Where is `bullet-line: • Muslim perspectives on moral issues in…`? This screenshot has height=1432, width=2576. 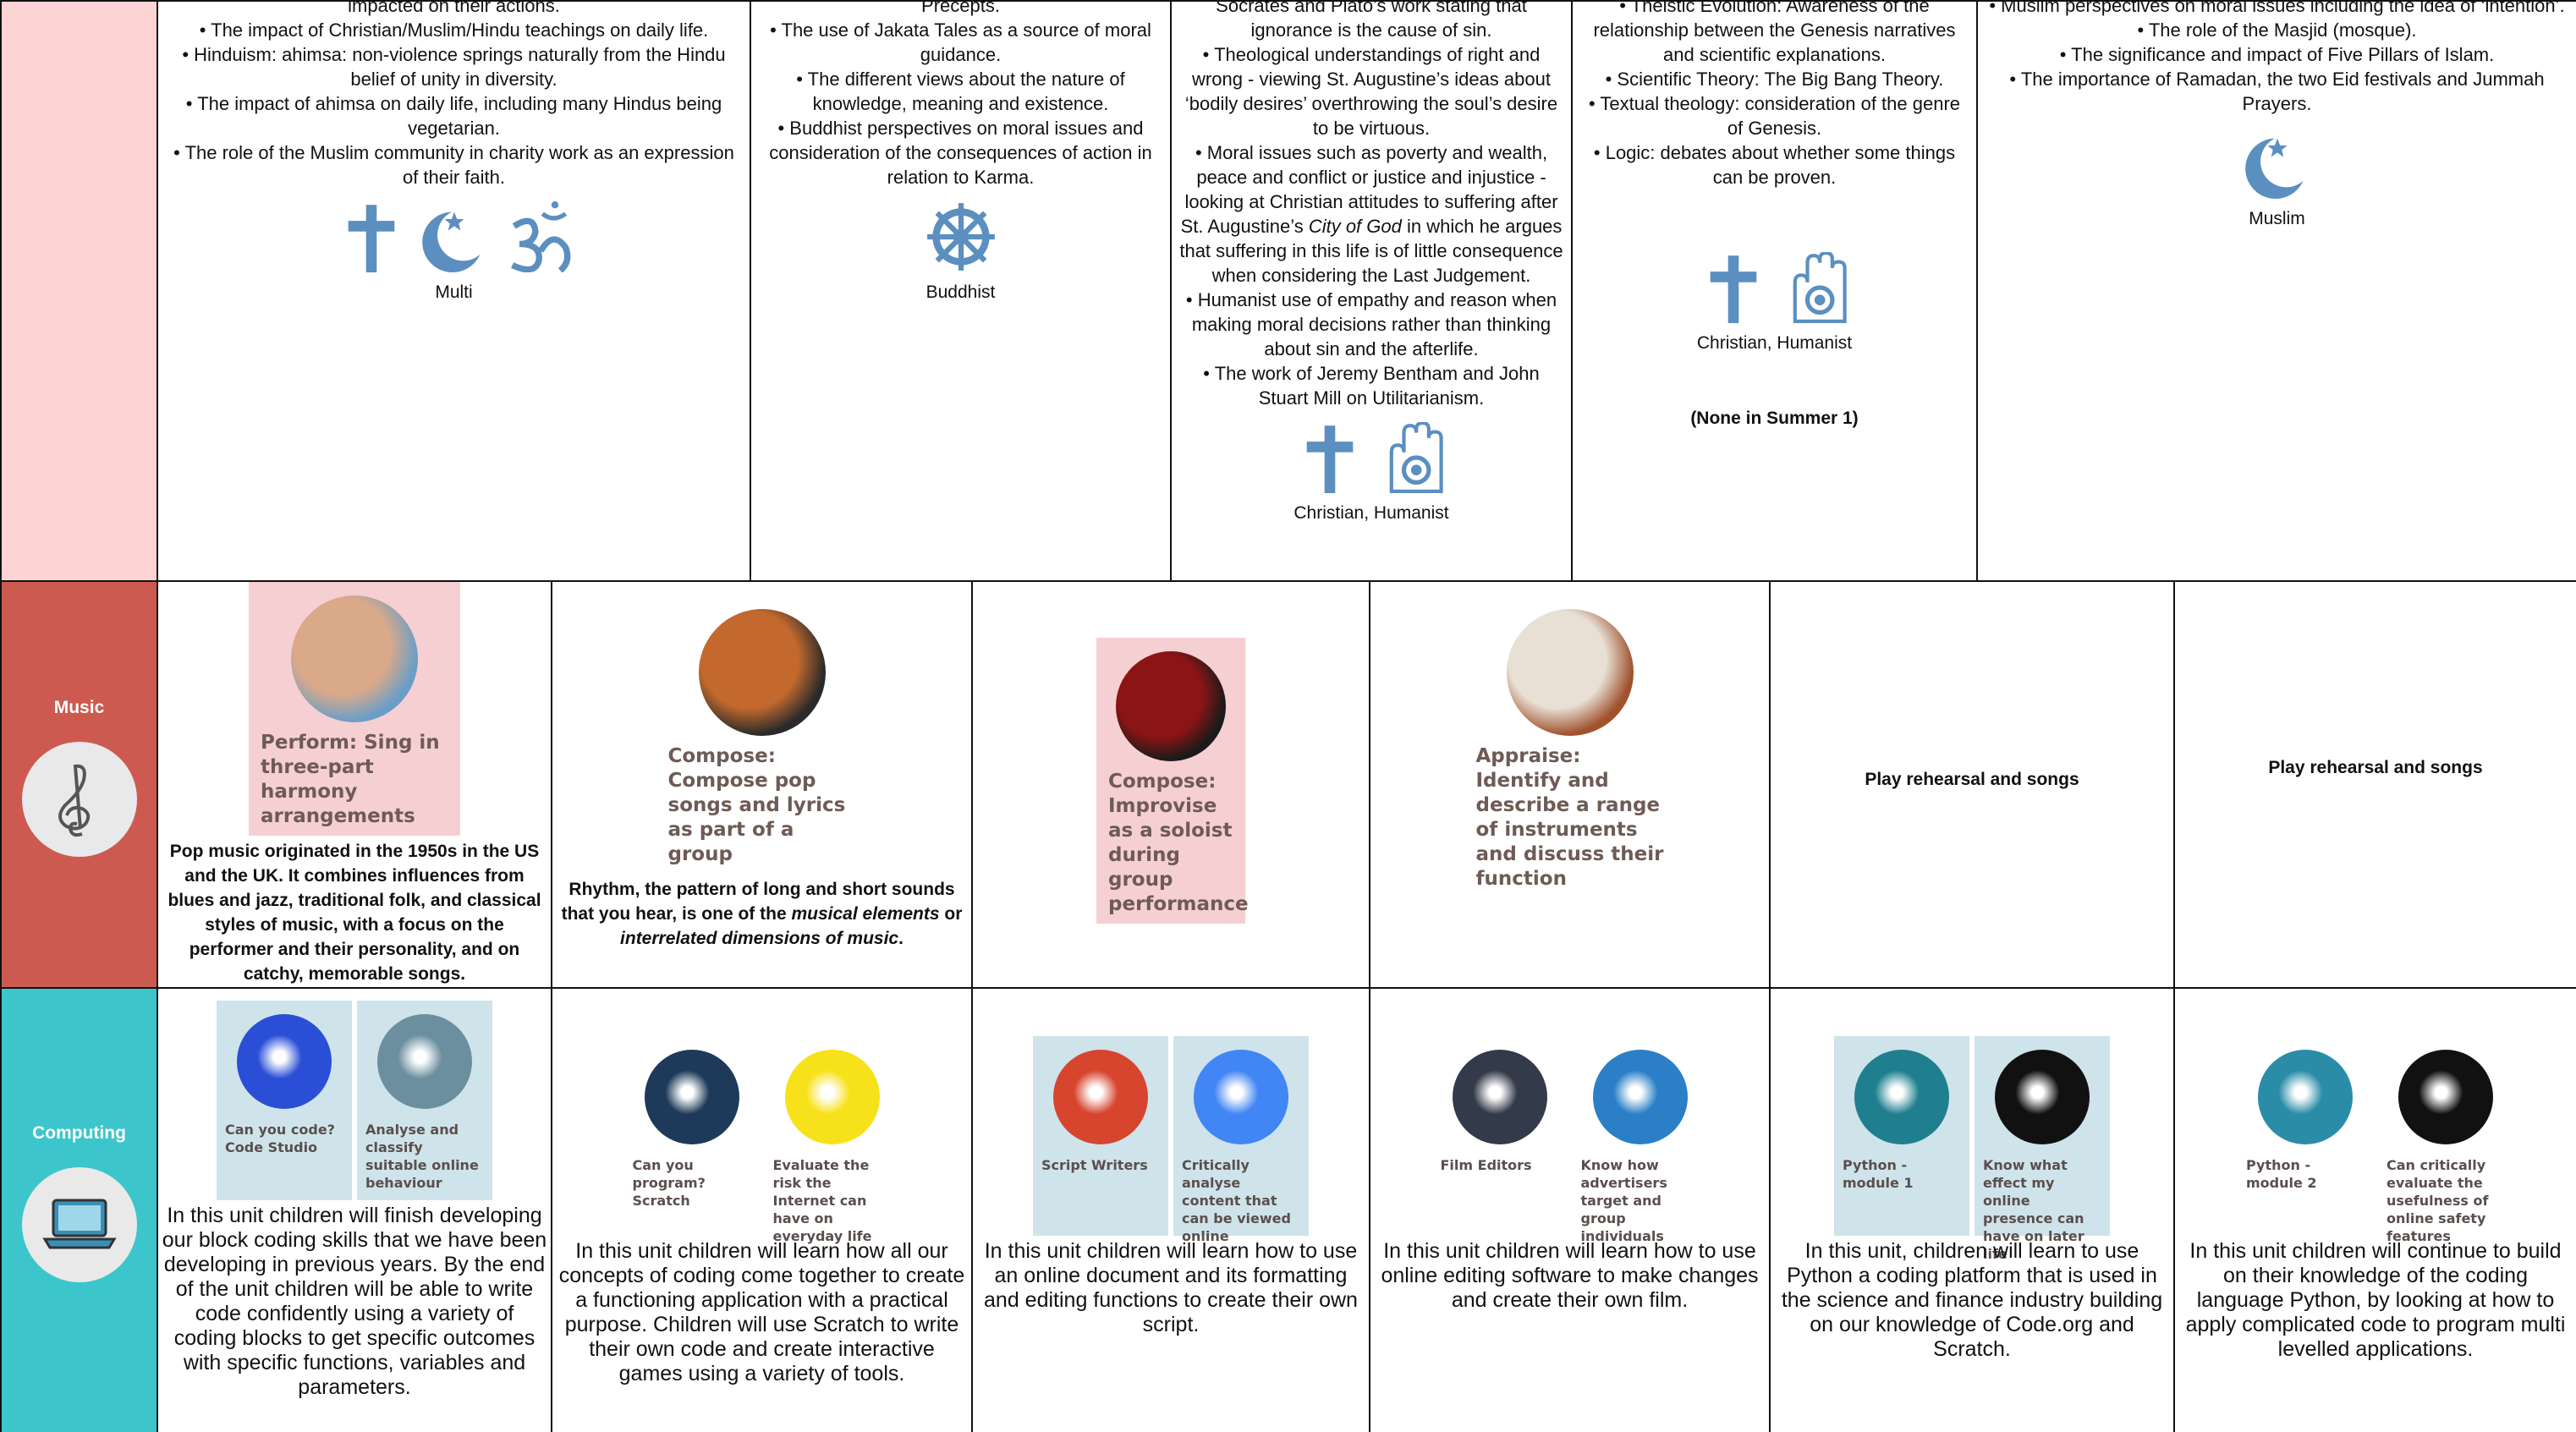
bullet-line: • Muslim perspectives on moral issues in… is located at coordinates (2277, 8).